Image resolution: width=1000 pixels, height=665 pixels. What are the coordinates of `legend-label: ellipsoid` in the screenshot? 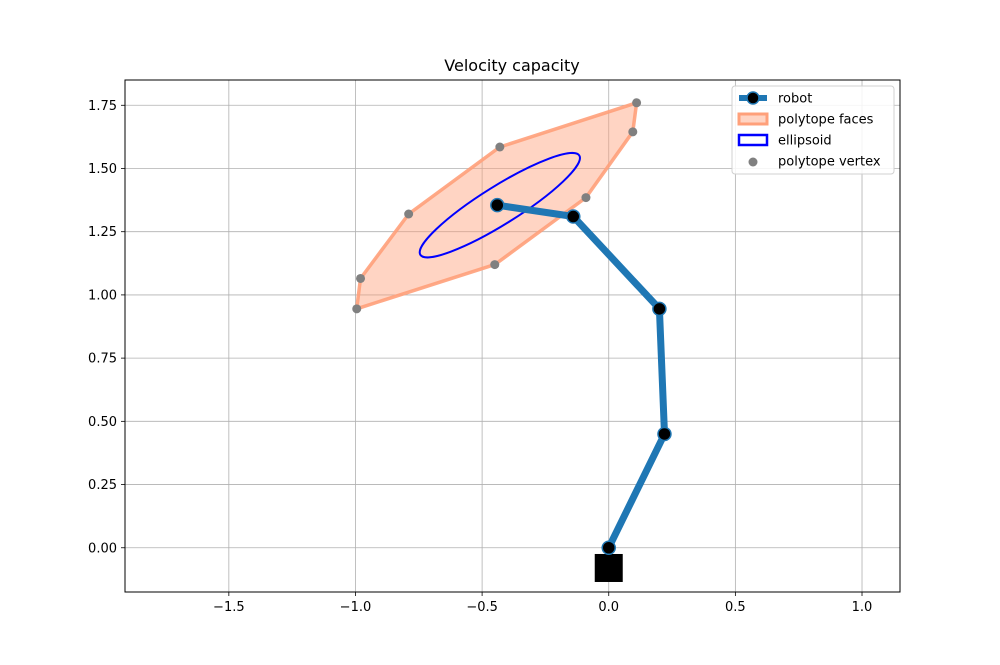 It's located at (805, 141).